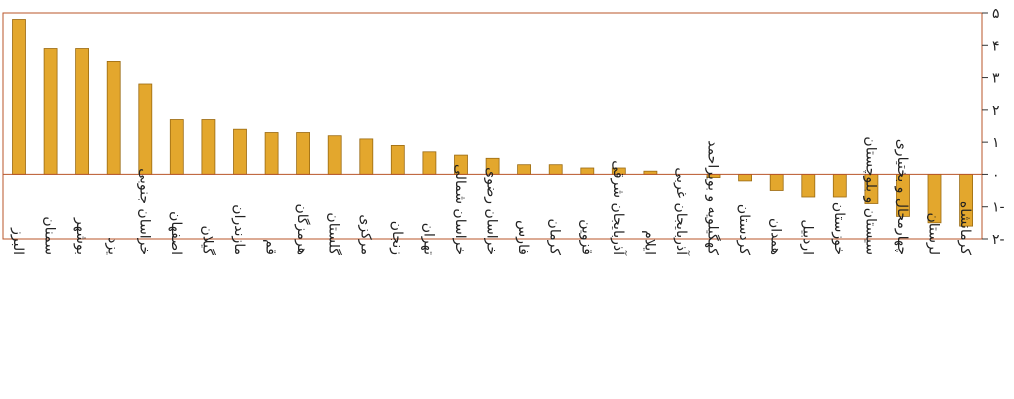  I want to click on y-tick-label: ۲, so click(996, 111).